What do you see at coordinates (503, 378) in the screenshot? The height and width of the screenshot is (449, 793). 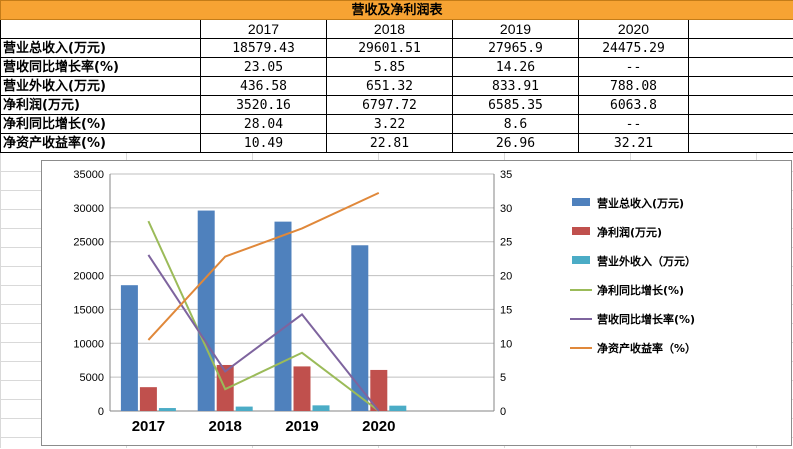 I see `y2-tick-label: 5` at bounding box center [503, 378].